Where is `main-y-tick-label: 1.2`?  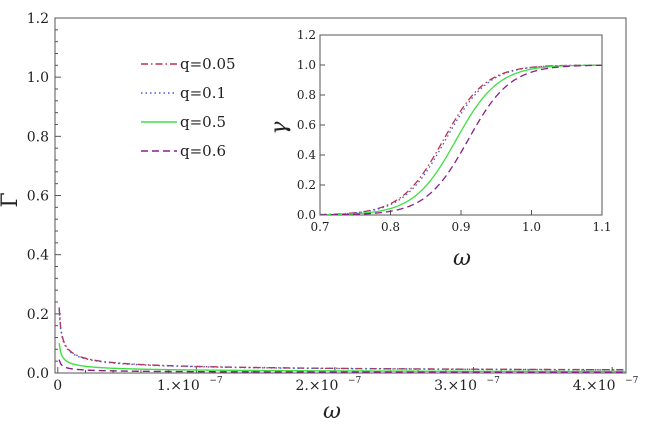
main-y-tick-label: 1.2 is located at coordinates (38, 19).